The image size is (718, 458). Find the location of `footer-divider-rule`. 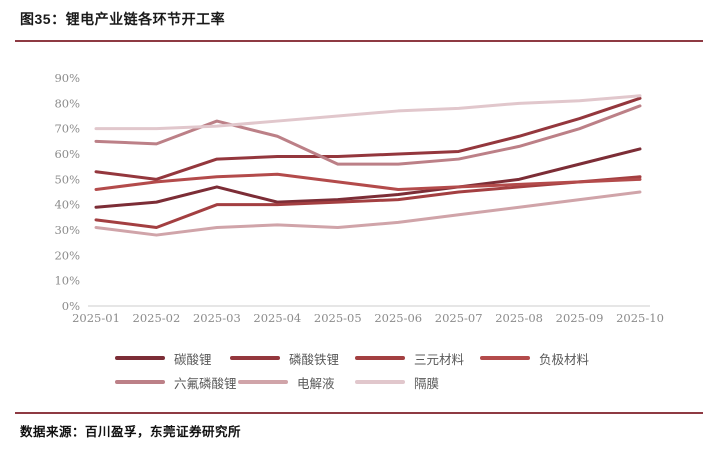

footer-divider-rule is located at coordinates (359, 413).